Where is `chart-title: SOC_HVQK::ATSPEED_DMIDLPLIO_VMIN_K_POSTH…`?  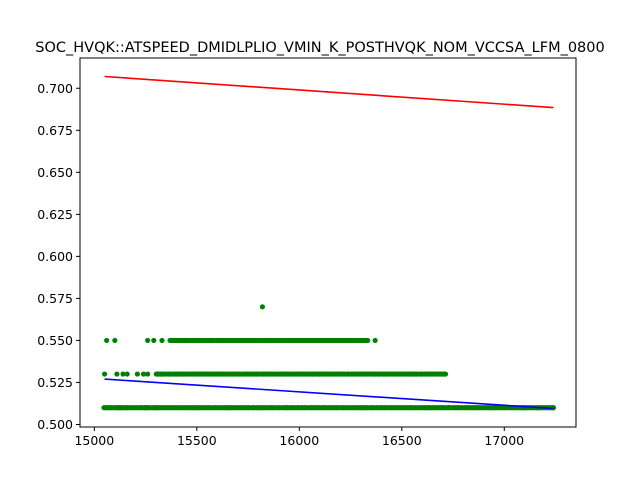 chart-title: SOC_HVQK::ATSPEED_DMIDLPLIO_VMIN_K_POSTH… is located at coordinates (320, 48).